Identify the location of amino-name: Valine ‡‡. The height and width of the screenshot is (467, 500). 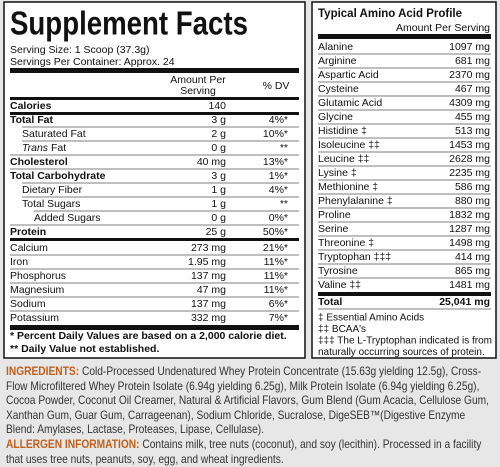
(339, 285).